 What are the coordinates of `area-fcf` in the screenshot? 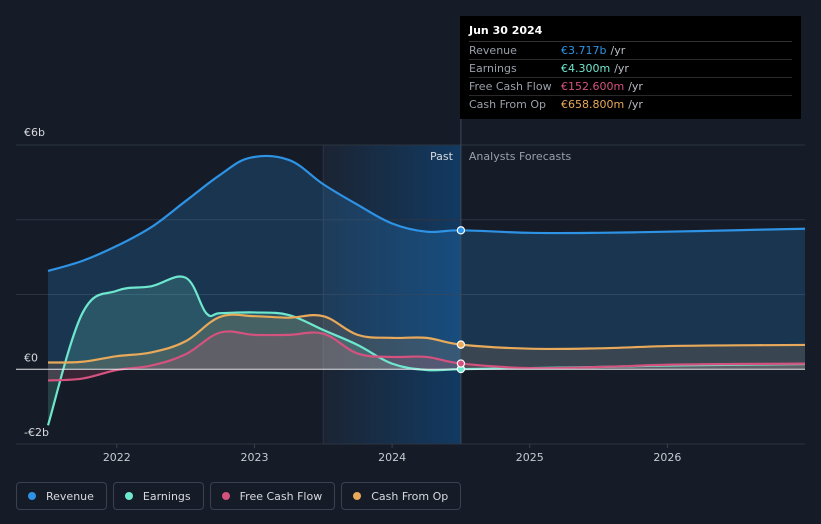 It's located at (426, 356).